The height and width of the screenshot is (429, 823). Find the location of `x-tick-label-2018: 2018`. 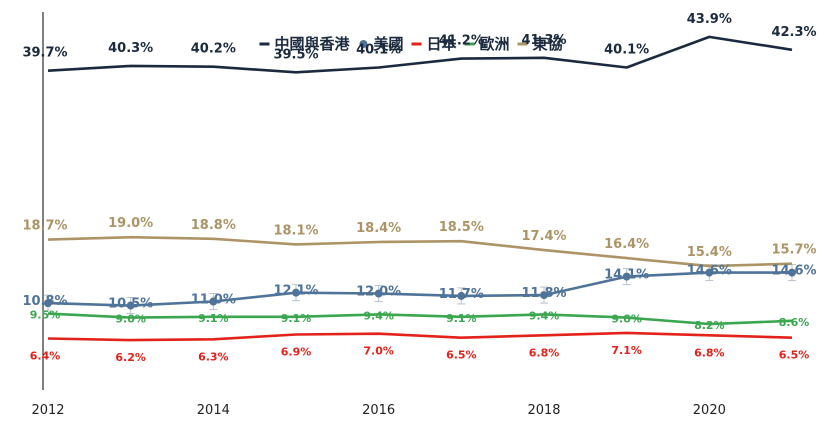

x-tick-label-2018: 2018 is located at coordinates (543, 410).